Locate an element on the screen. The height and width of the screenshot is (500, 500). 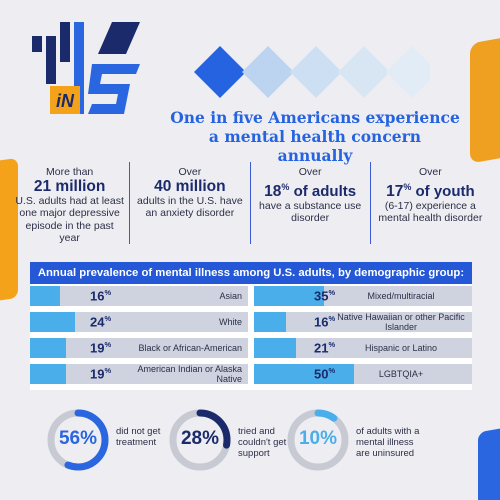
prevalence-row: 19% Black or African-American is located at coordinates (139, 348).